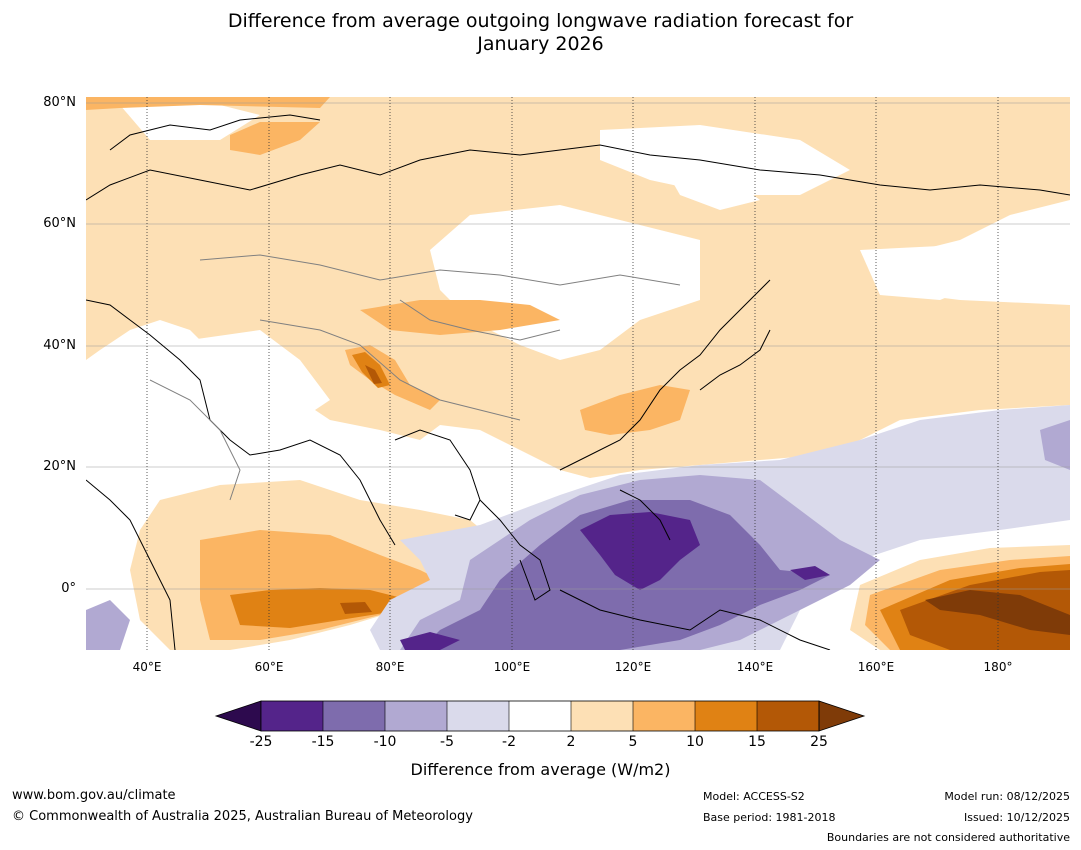 Image resolution: width=1081 pixels, height=850 pixels. I want to click on colorbar-tick-n15: -15, so click(323, 742).